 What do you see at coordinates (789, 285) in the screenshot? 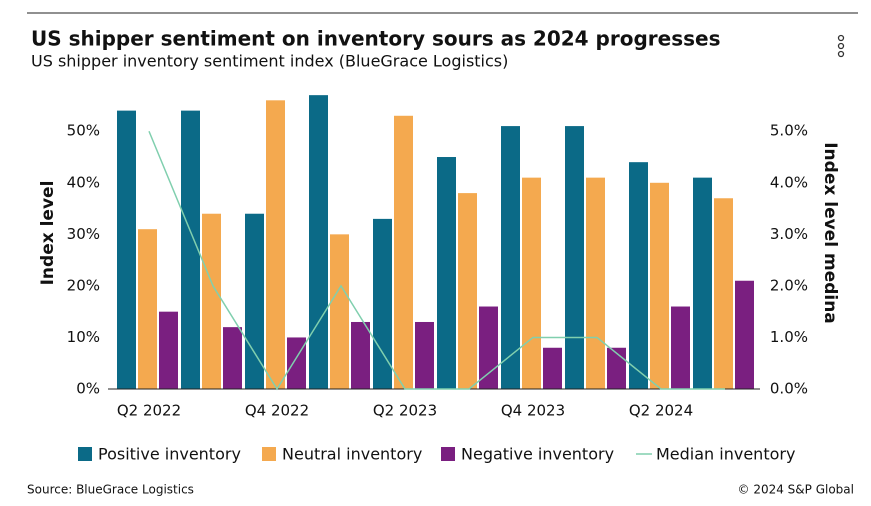
I see `y2-tick-label: 2.0%` at bounding box center [789, 285].